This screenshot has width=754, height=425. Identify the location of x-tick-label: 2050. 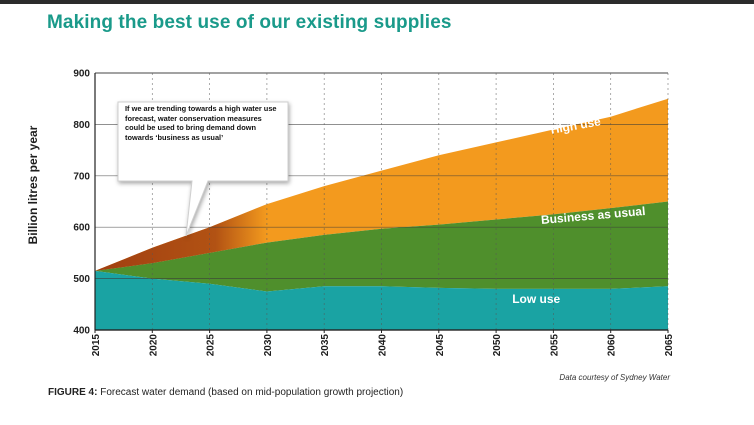
(497, 345).